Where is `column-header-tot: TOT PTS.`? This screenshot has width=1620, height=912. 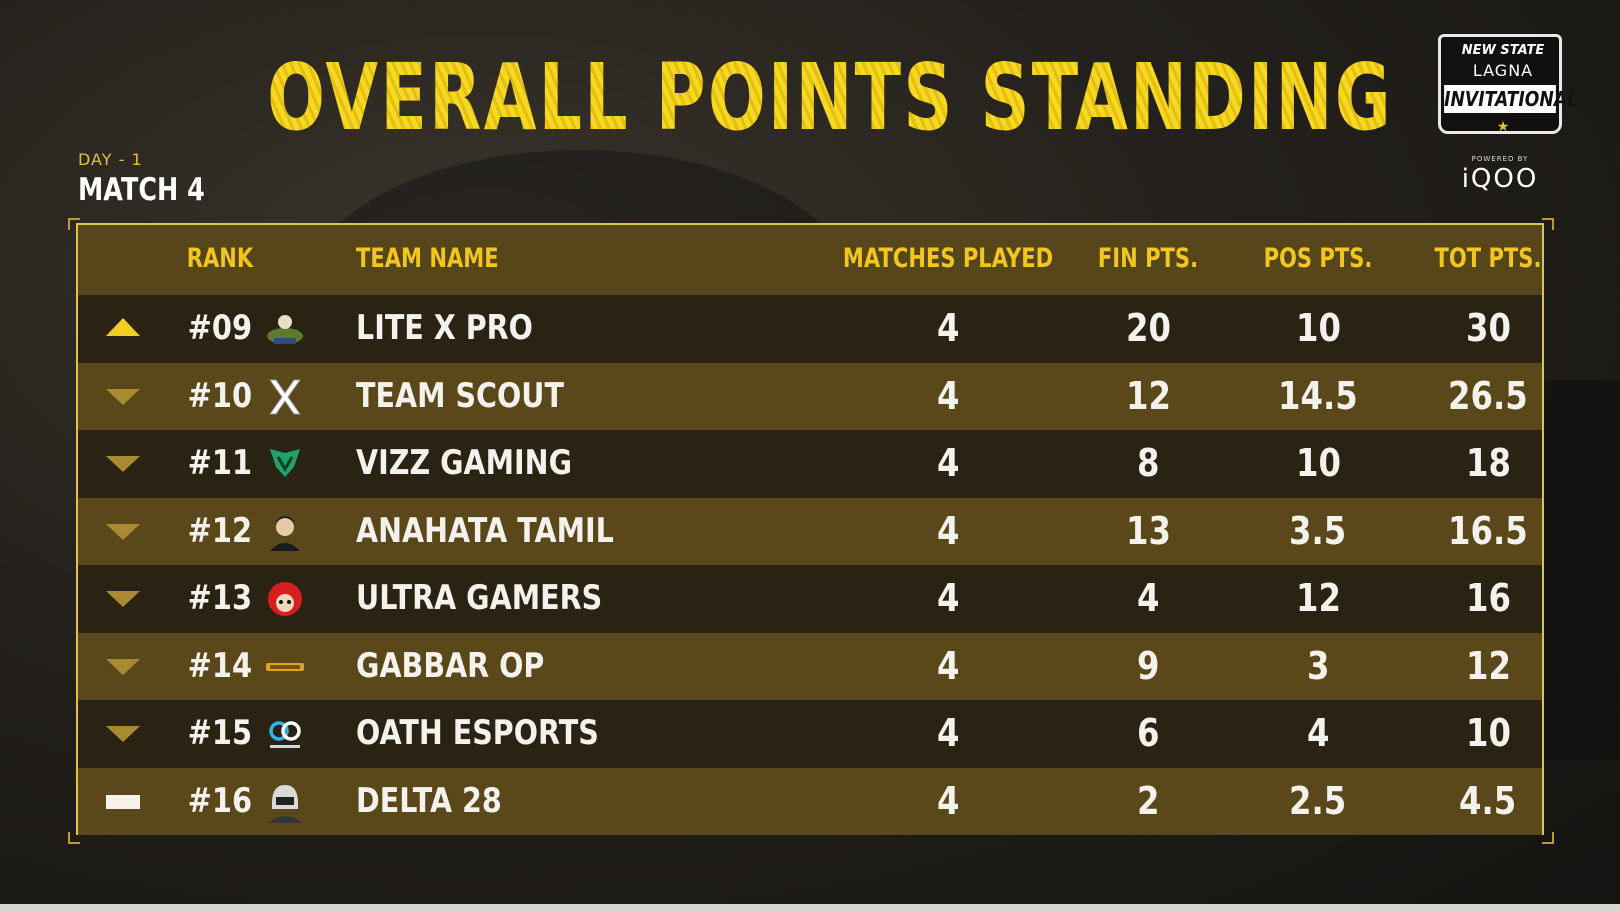 column-header-tot: TOT PTS. is located at coordinates (1488, 258).